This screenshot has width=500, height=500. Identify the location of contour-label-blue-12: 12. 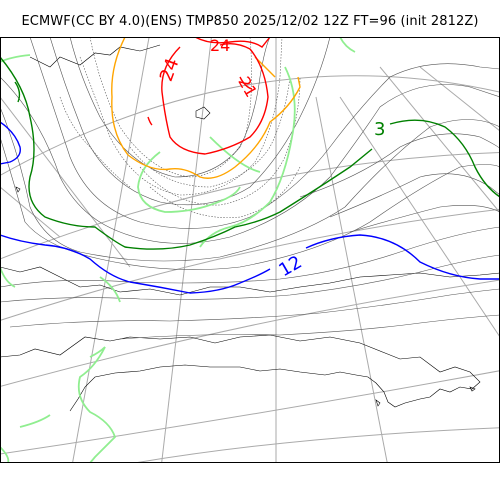
(290, 267).